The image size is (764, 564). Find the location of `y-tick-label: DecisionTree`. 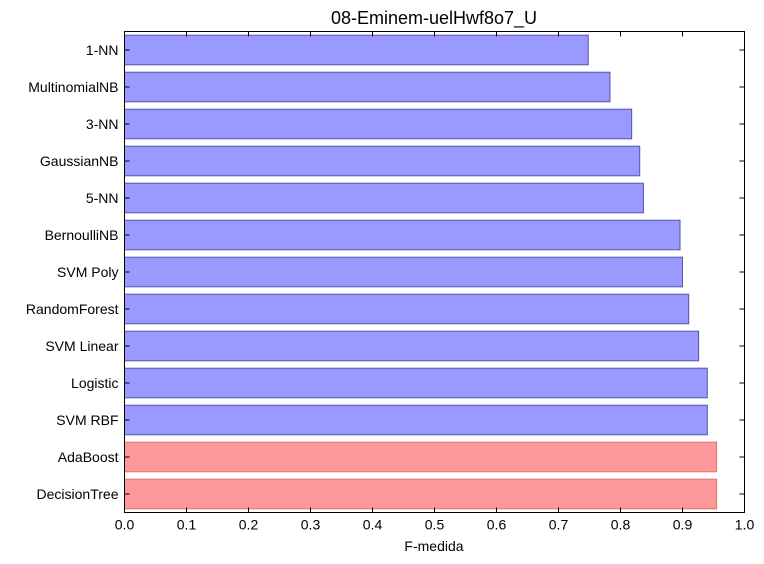

y-tick-label: DecisionTree is located at coordinates (78, 494).